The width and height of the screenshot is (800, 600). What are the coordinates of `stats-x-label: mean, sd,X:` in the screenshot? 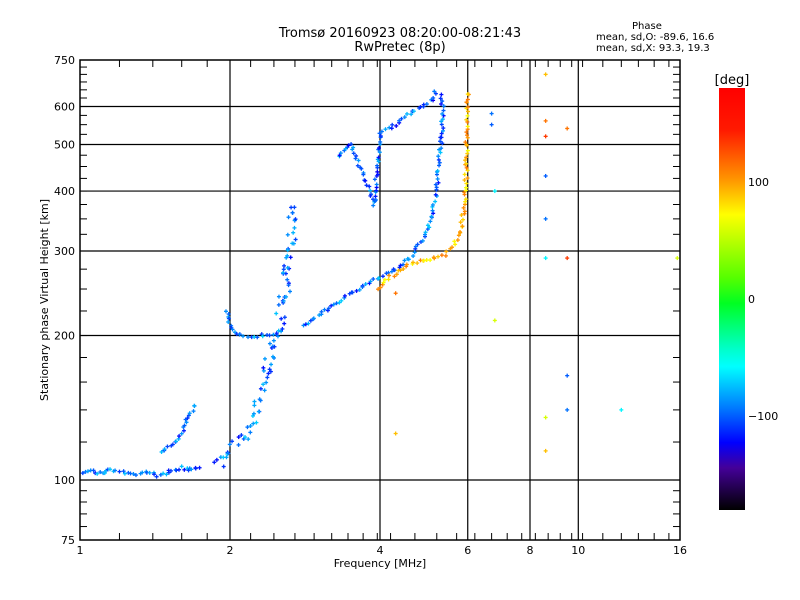 It's located at (626, 48).